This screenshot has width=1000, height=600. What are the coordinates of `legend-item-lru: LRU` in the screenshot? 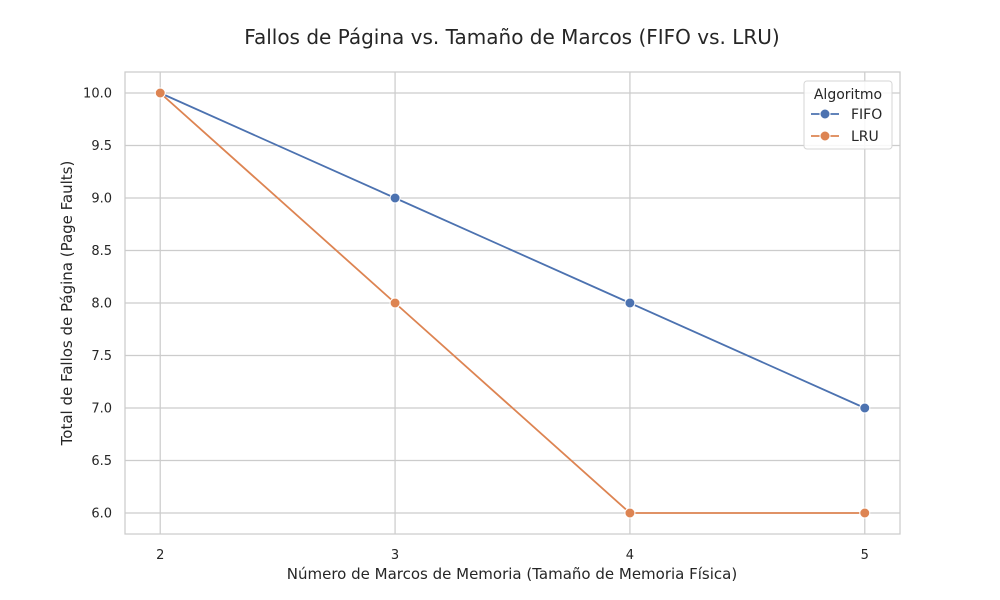 It's located at (845, 137).